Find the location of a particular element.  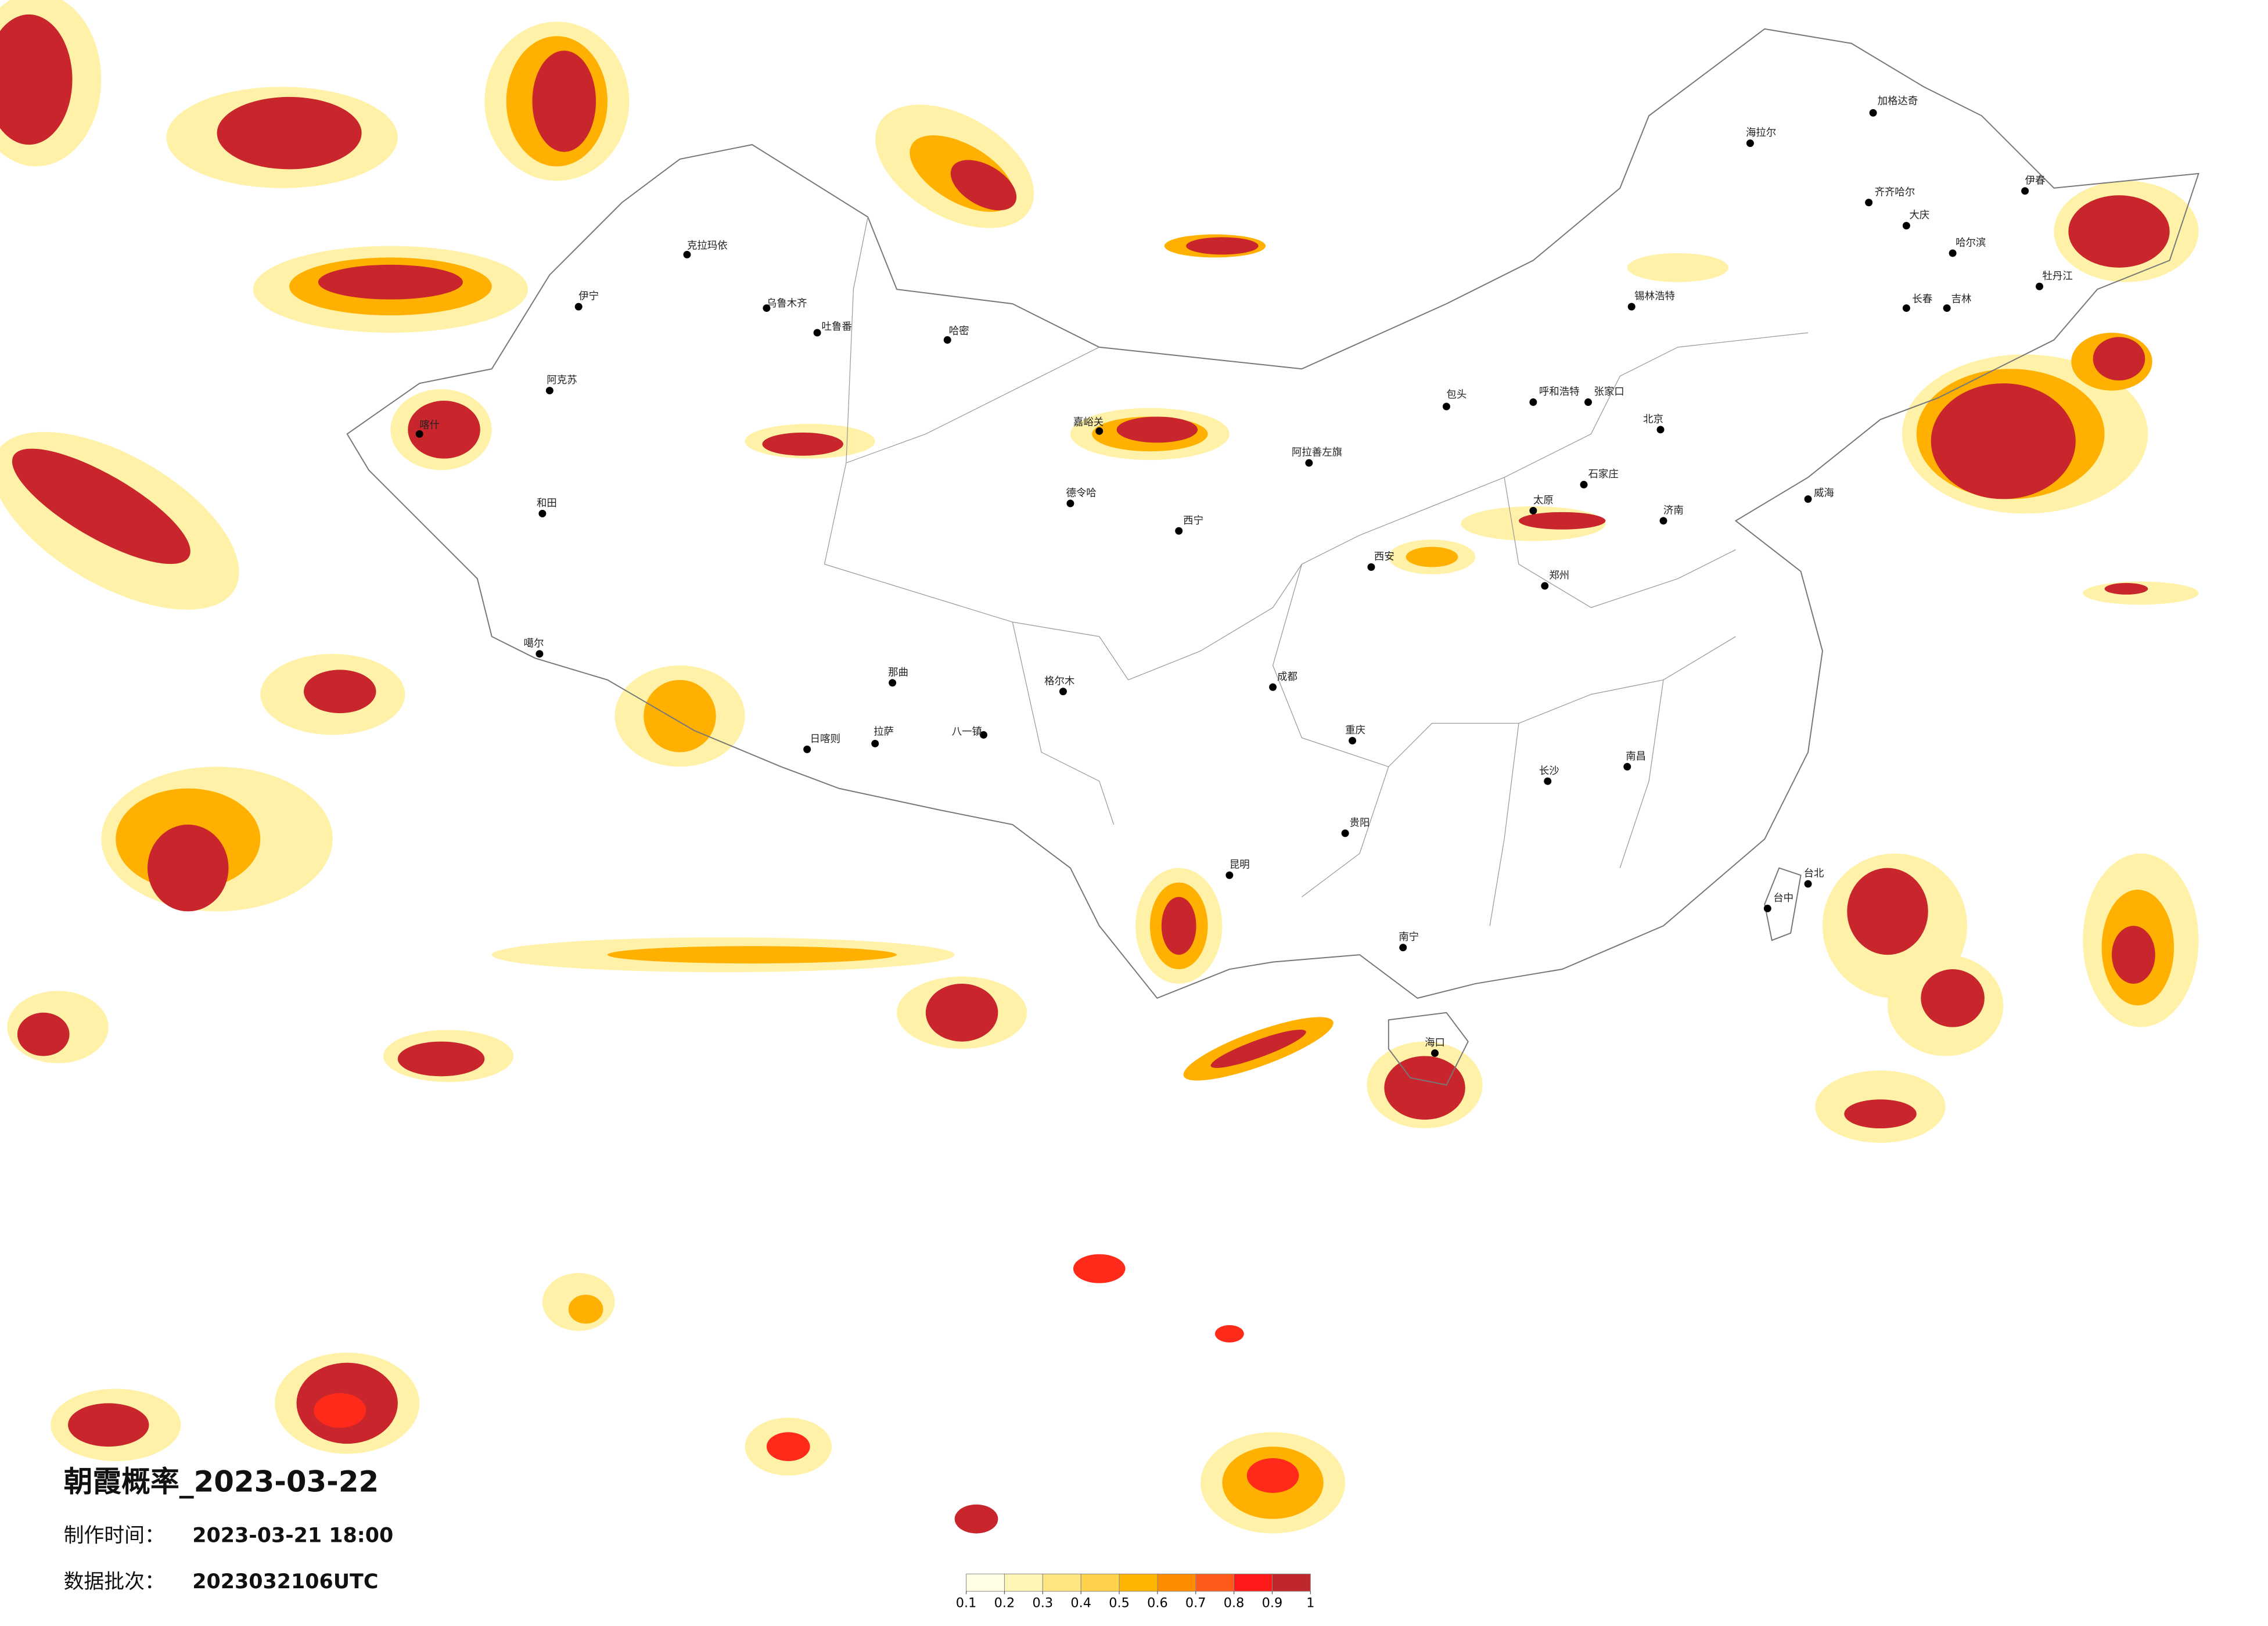

city-label: 海拉尔 is located at coordinates (1761, 133).